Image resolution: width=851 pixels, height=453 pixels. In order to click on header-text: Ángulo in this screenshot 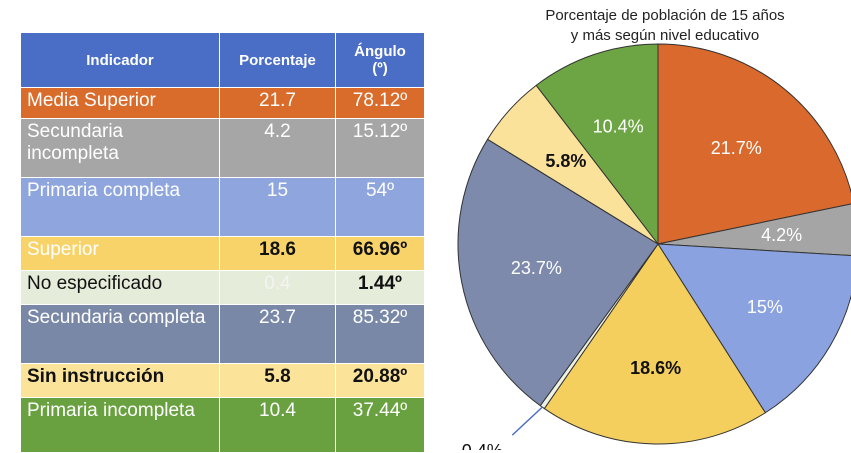, I will do `click(380, 51)`.